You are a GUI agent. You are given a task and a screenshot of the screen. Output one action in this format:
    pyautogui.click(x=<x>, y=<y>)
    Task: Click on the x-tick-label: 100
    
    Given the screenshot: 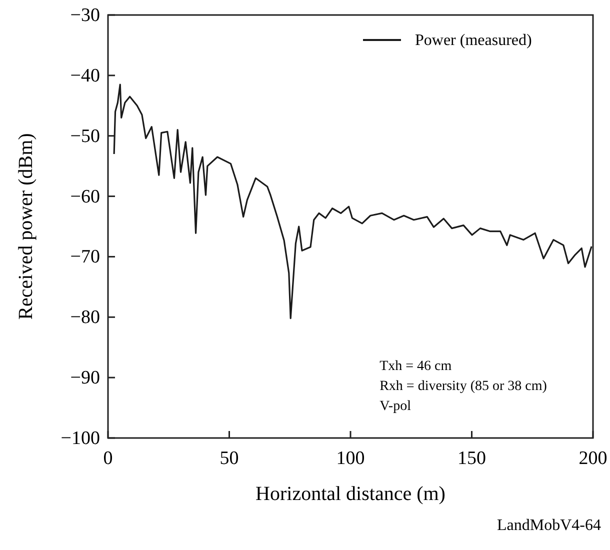 What is the action you would take?
    pyautogui.click(x=350, y=458)
    